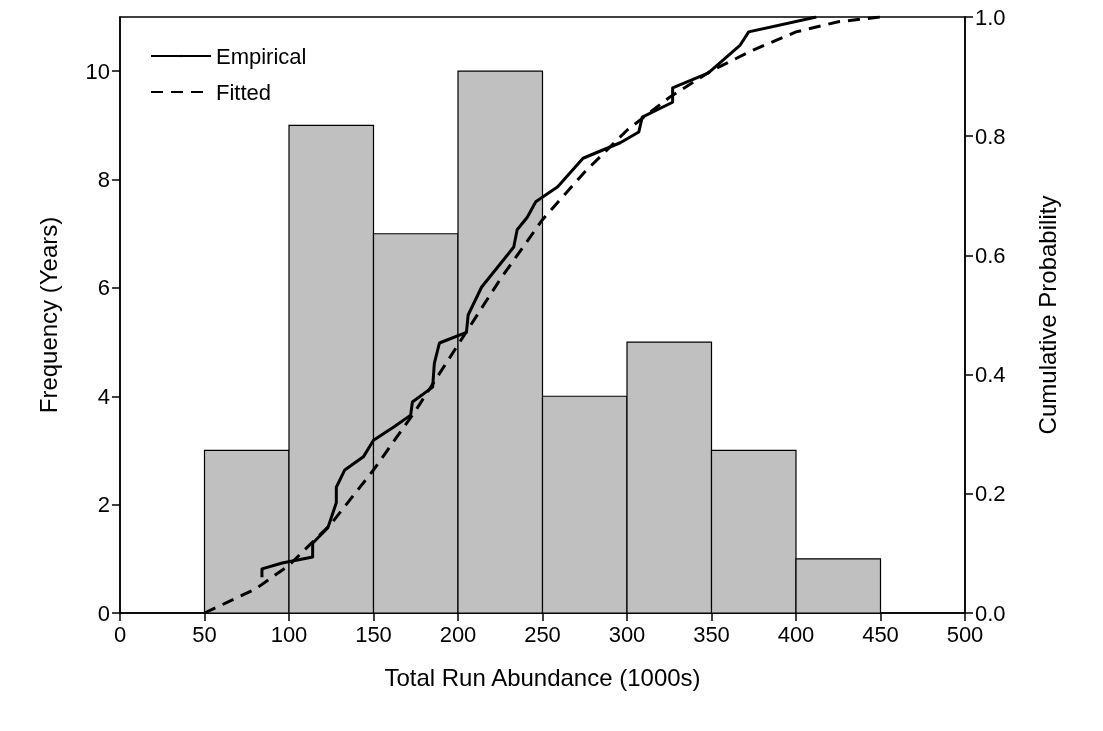 This screenshot has height=731, width=1103. I want to click on x-tick-label: 0, so click(120, 634).